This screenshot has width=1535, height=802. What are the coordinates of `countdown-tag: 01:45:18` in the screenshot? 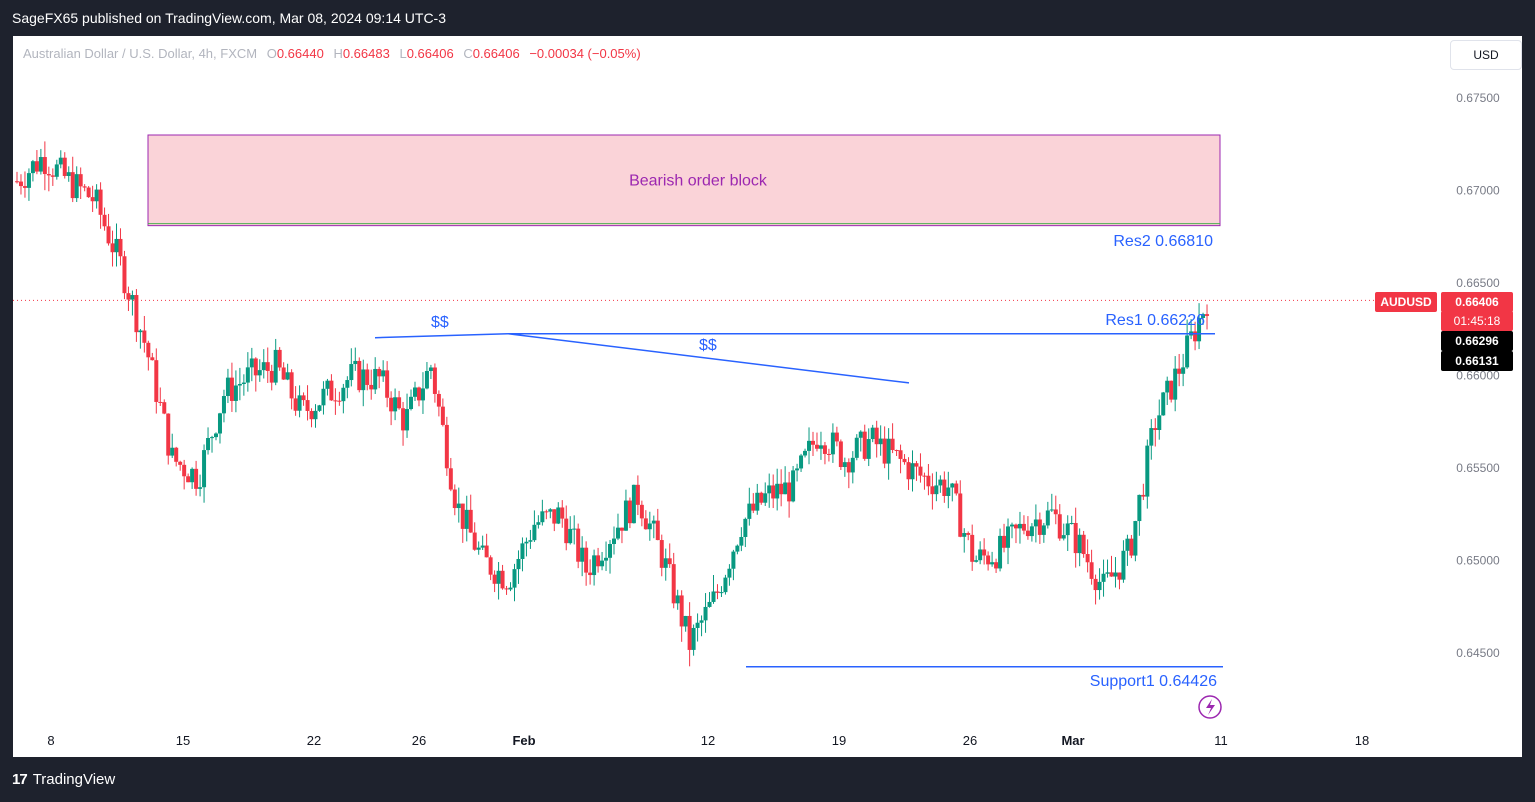 It's located at (1477, 321).